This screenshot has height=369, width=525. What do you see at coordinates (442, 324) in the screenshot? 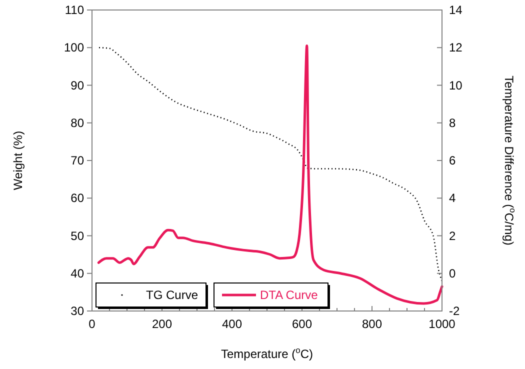
I see `x-tick-label: 1000` at bounding box center [442, 324].